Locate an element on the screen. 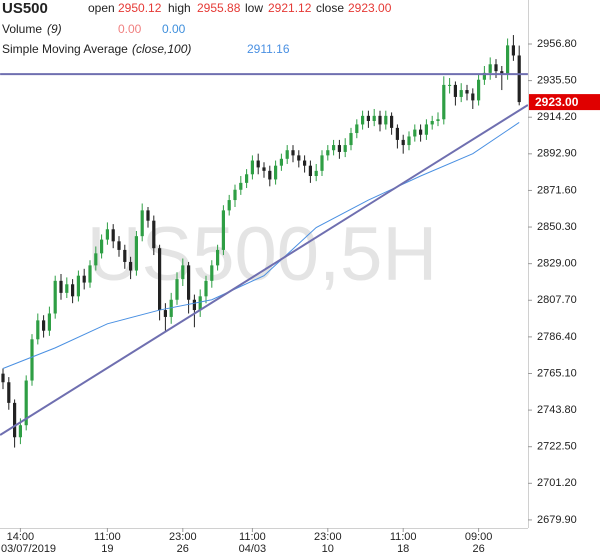 Image resolution: width=600 pixels, height=558 pixels. ohlc-value: 2955.88 is located at coordinates (219, 8).